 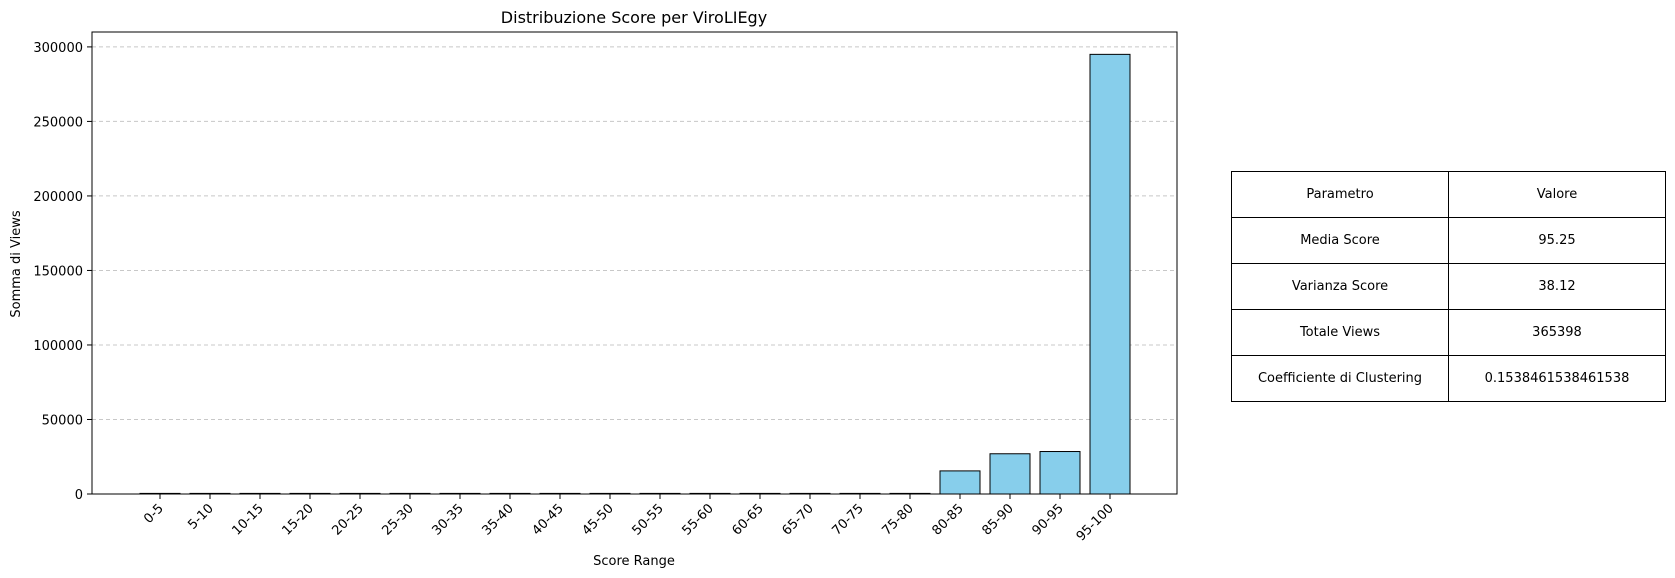 What do you see at coordinates (548, 519) in the screenshot?
I see `x-tick-label: 40-45` at bounding box center [548, 519].